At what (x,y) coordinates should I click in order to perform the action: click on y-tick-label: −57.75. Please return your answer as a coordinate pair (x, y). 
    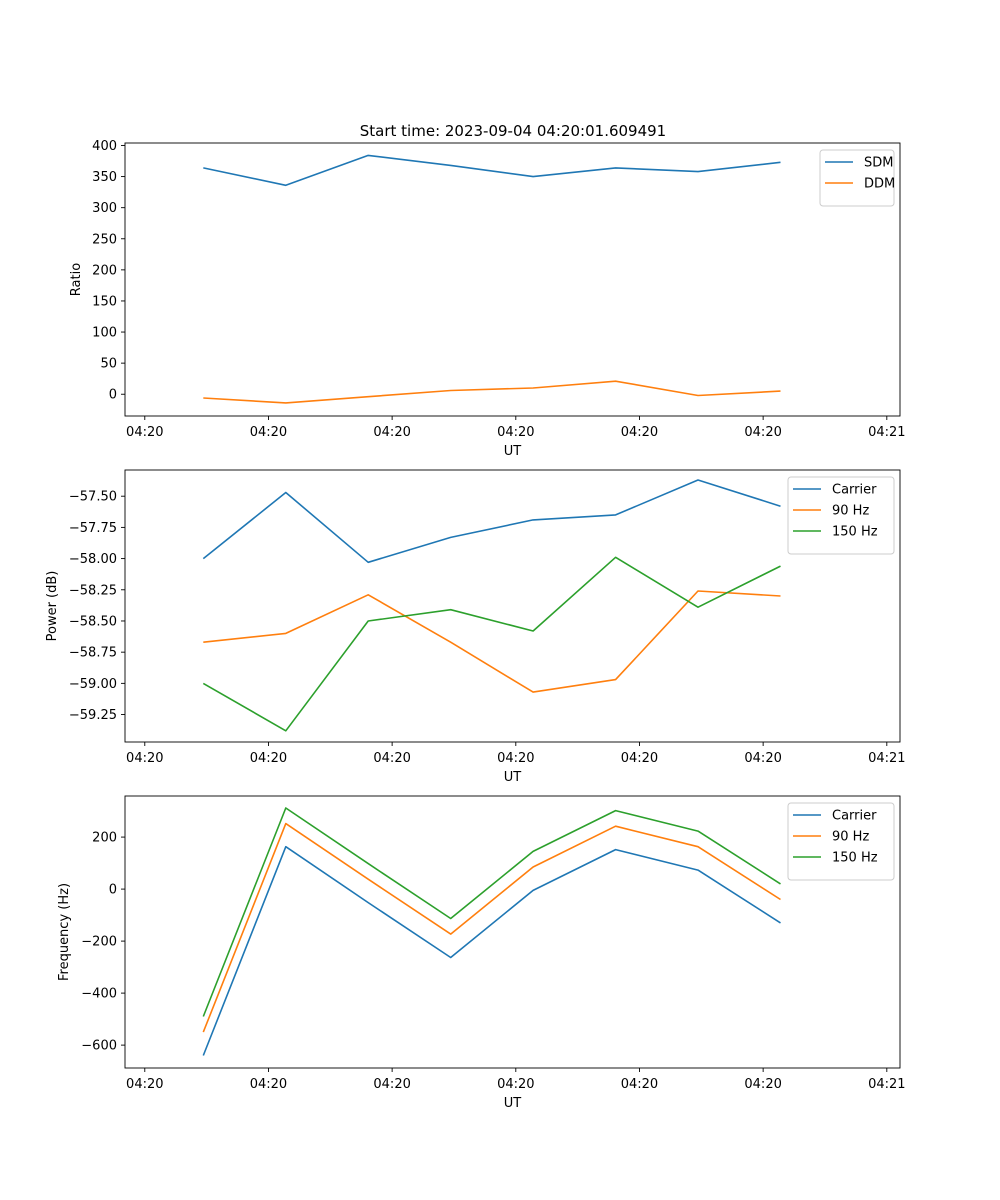
    Looking at the image, I should click on (93, 528).